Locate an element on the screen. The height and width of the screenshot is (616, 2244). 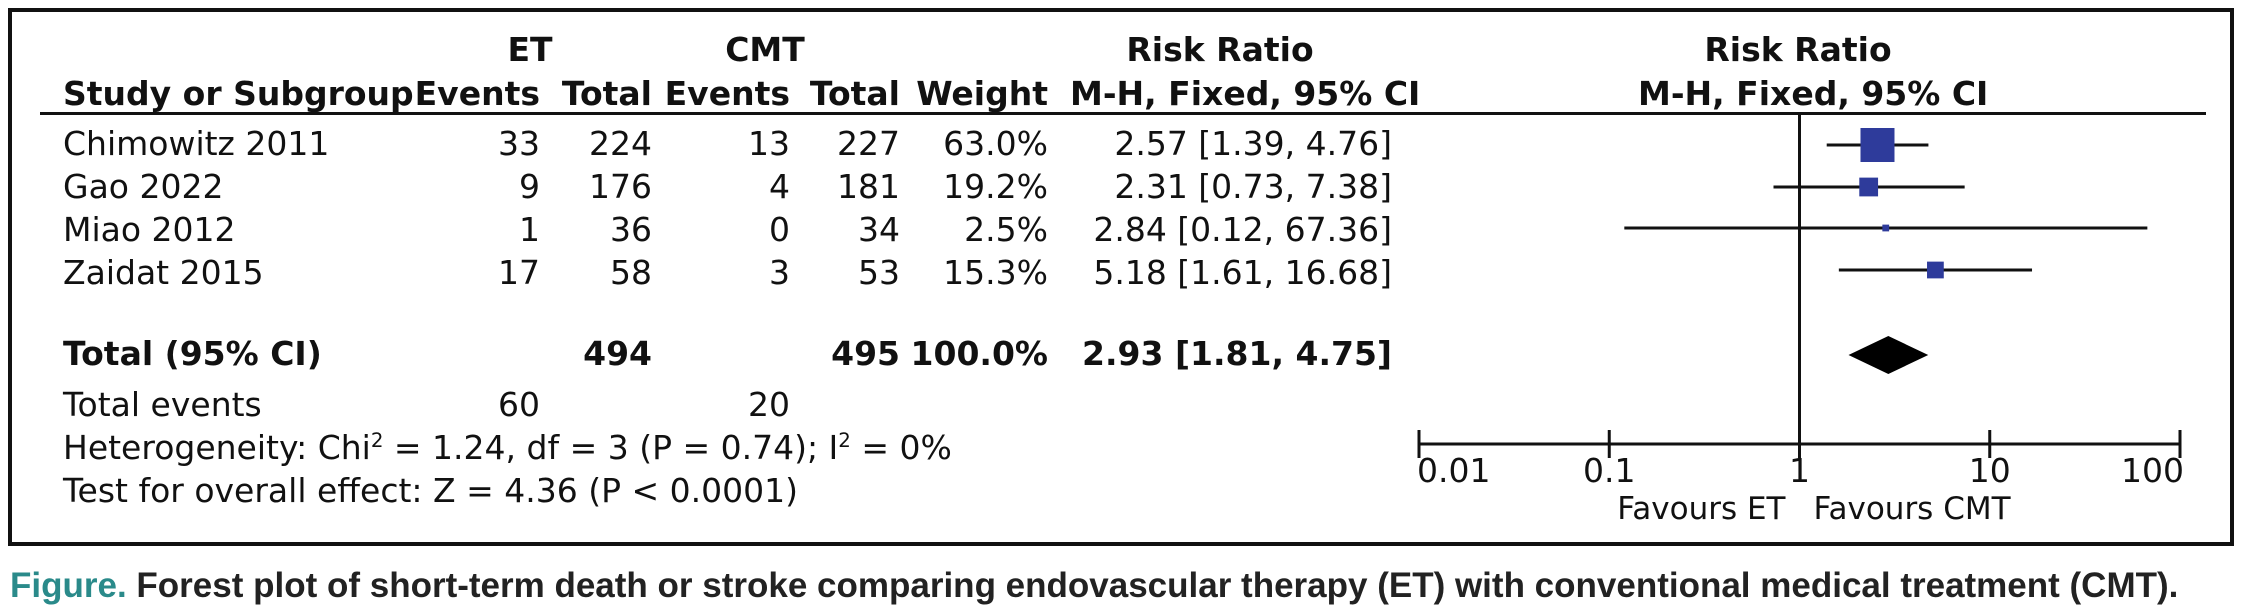
favours-et-label: Favours ET is located at coordinates (1701, 509).